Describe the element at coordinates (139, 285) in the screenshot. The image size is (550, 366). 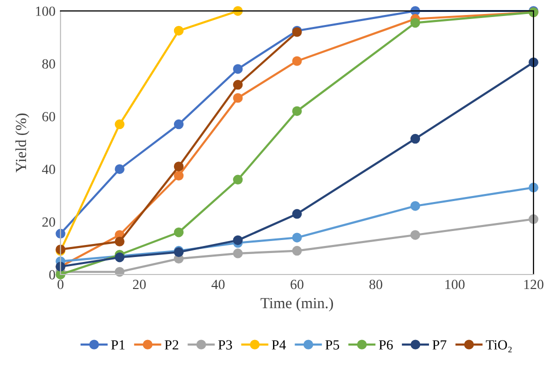
I see `x-tick-label: 20` at that location.